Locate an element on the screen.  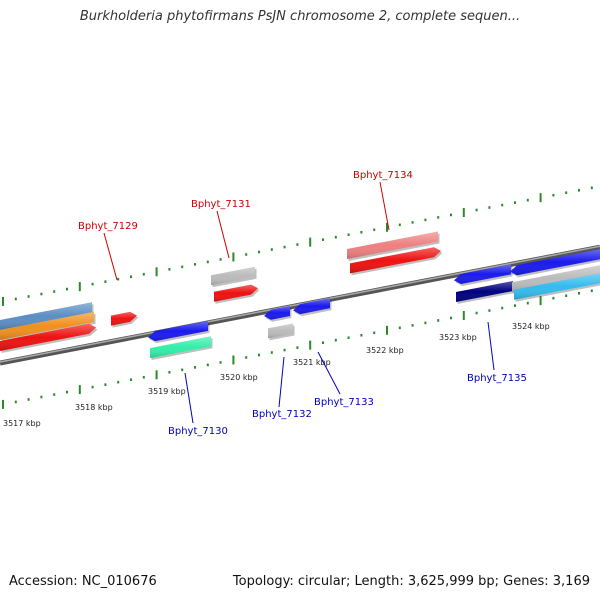
accession-text: Accession: NC_010676 is located at coordinates (83, 581).